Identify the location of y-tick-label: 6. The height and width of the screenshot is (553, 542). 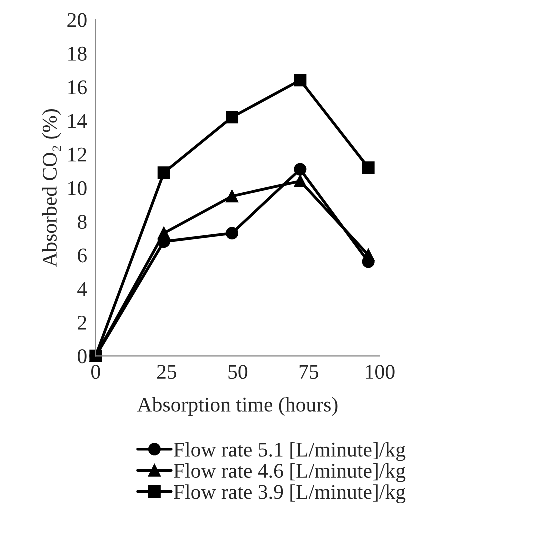
(82, 255).